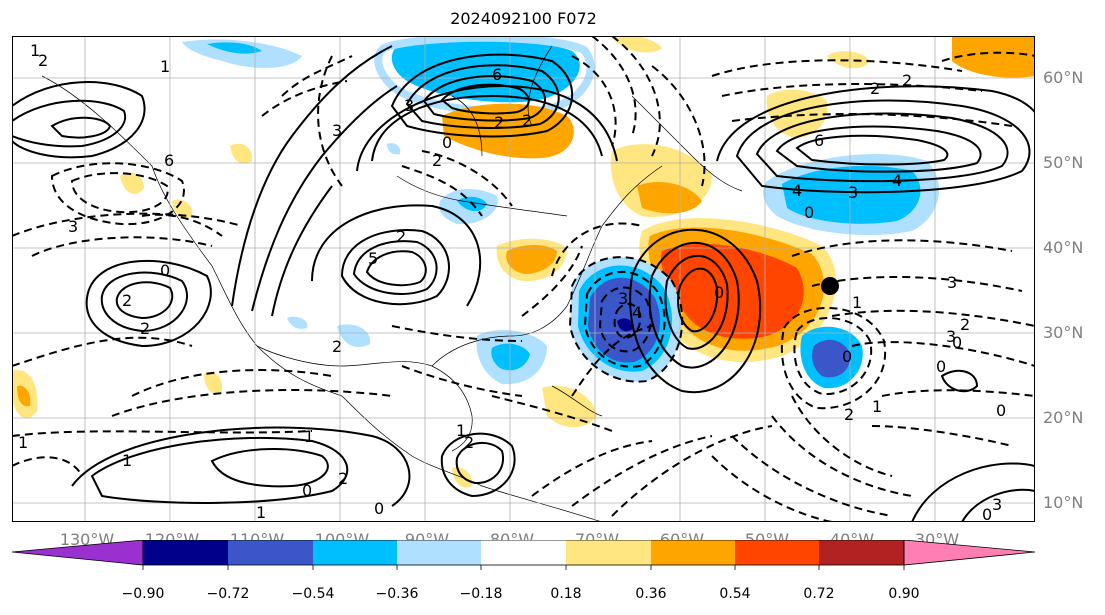  What do you see at coordinates (143, 594) in the screenshot?
I see `colorbar-tick-label: −0.90` at bounding box center [143, 594].